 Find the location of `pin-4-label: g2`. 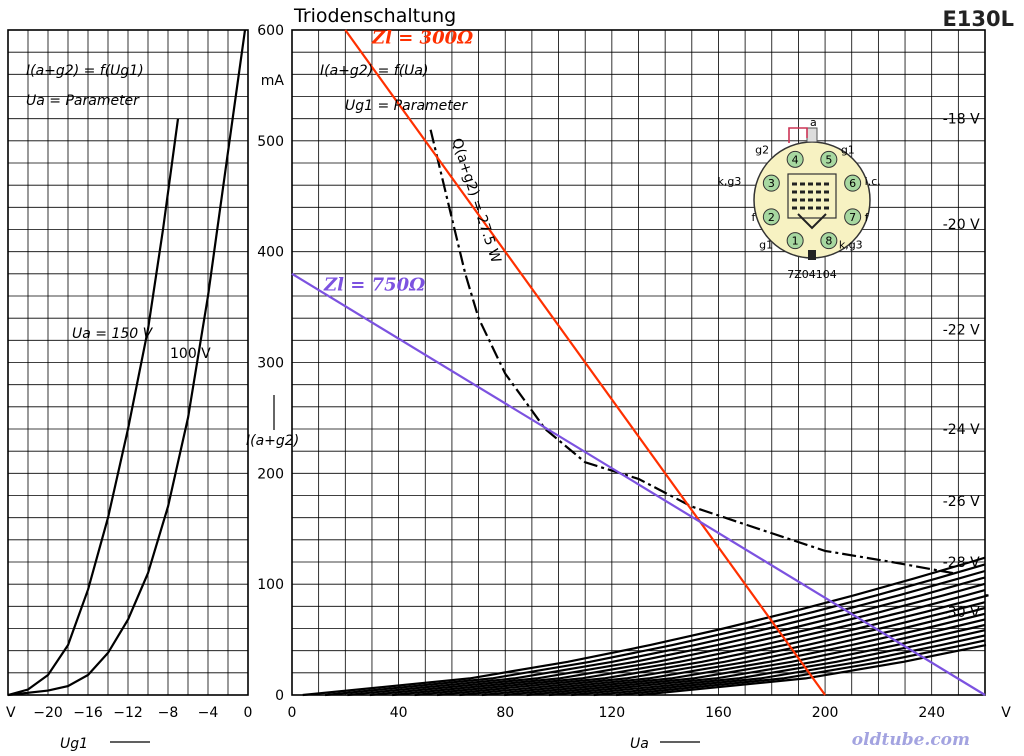

pin-4-label: g2 is located at coordinates (762, 149).